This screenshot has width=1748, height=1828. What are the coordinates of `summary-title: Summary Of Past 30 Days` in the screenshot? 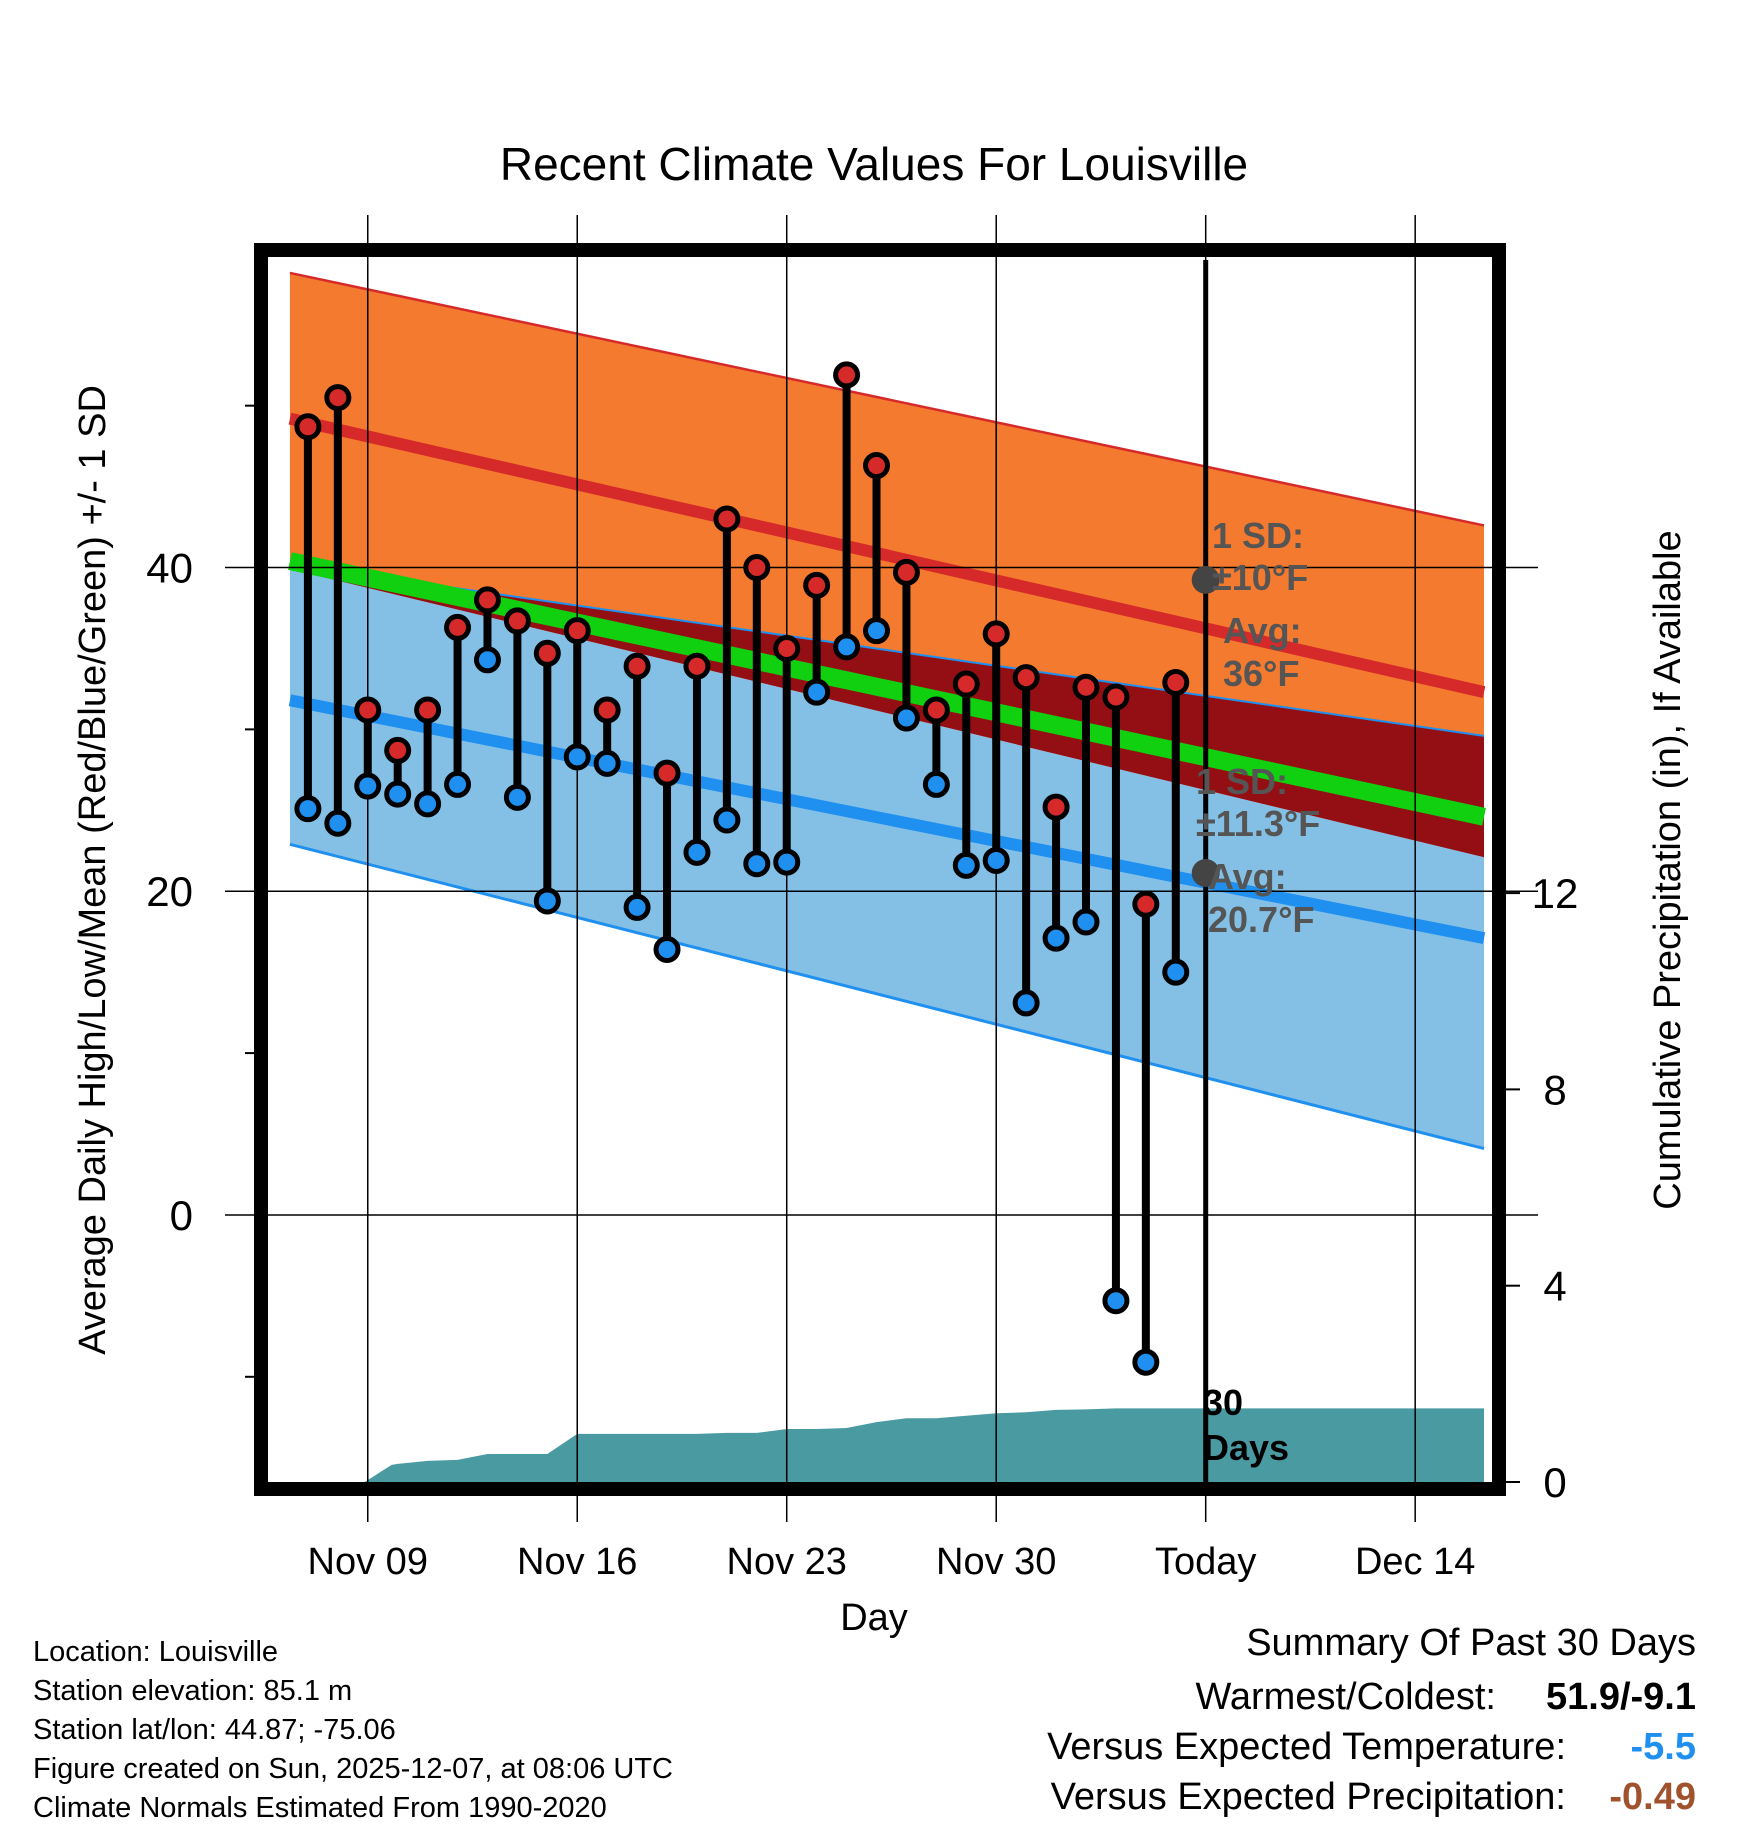 It's located at (1471, 1643).